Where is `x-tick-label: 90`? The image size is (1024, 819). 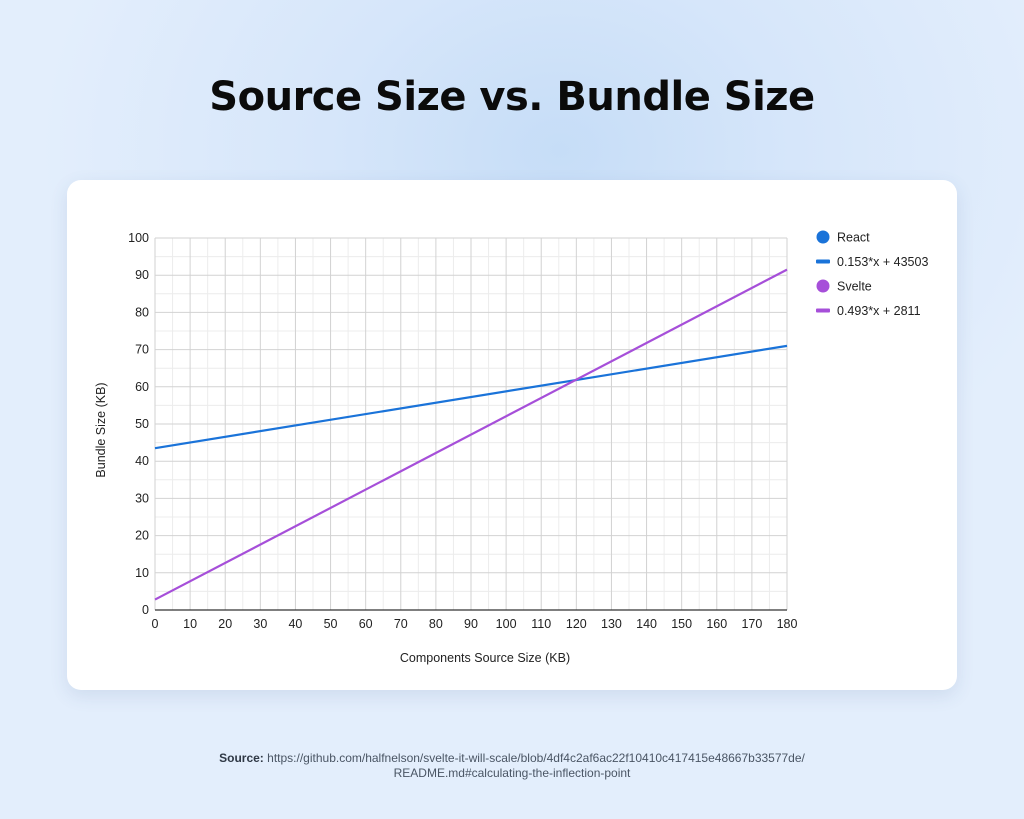
x-tick-label: 90 is located at coordinates (471, 624).